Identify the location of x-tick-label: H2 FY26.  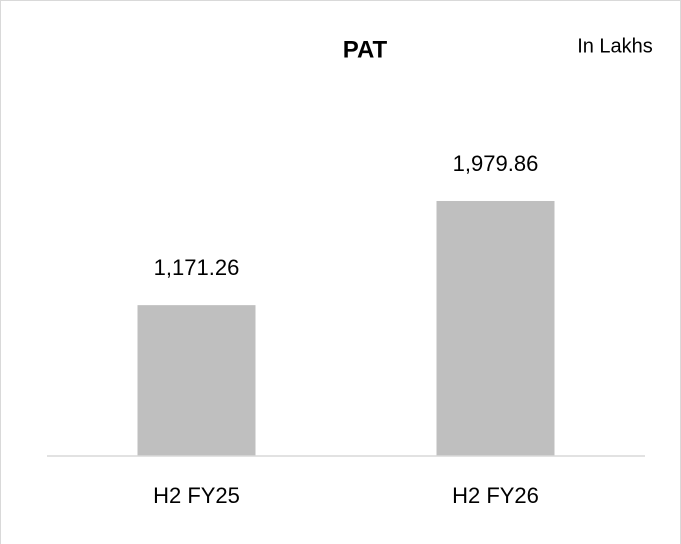
(495, 495).